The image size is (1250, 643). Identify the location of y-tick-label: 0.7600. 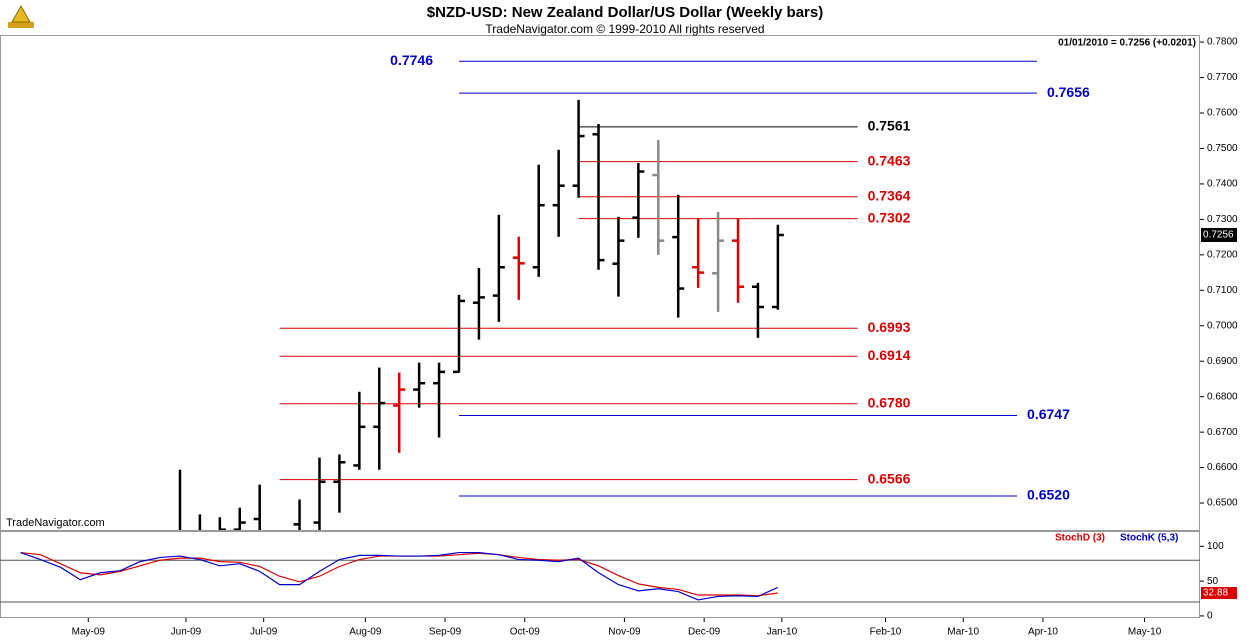
(1222, 113).